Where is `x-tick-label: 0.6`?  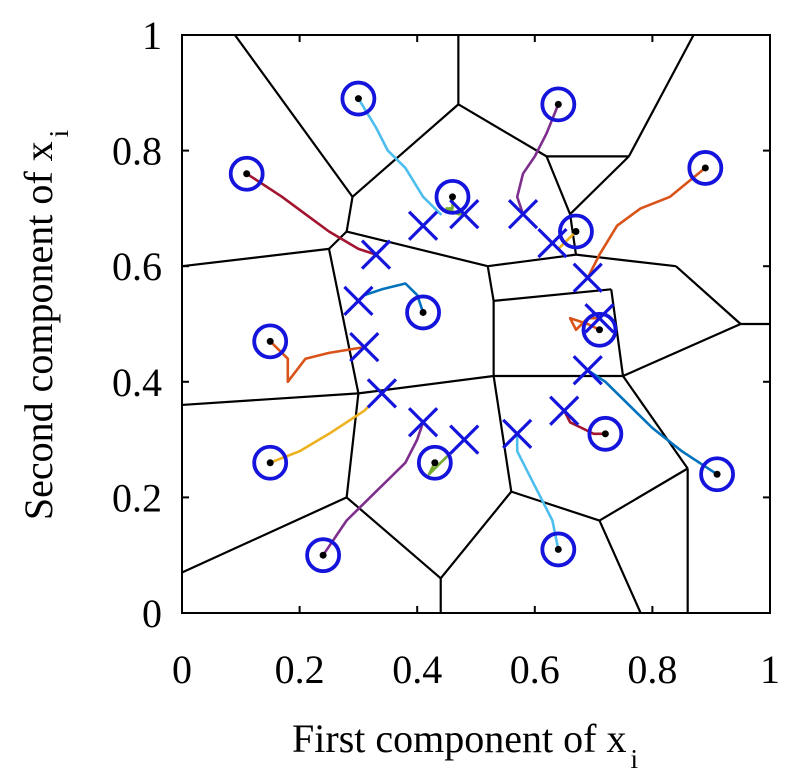 x-tick-label: 0.6 is located at coordinates (535, 669).